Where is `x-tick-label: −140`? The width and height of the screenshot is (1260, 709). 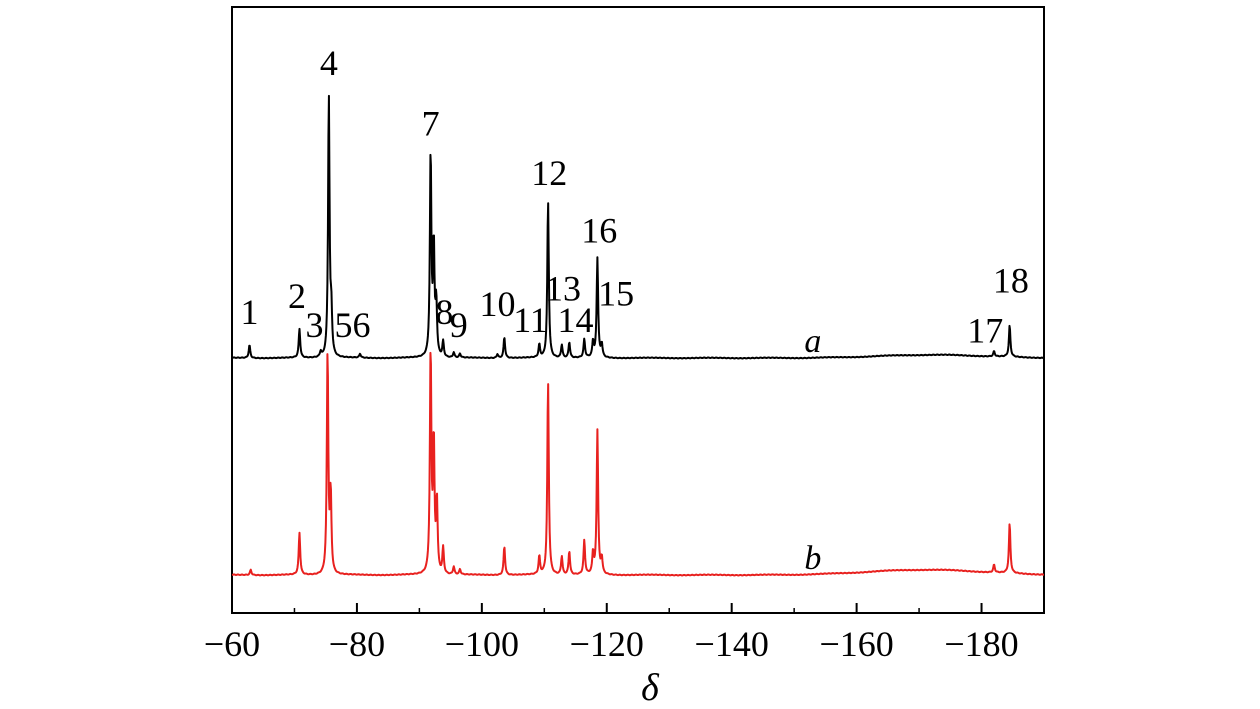
x-tick-label: −140 is located at coordinates (732, 644).